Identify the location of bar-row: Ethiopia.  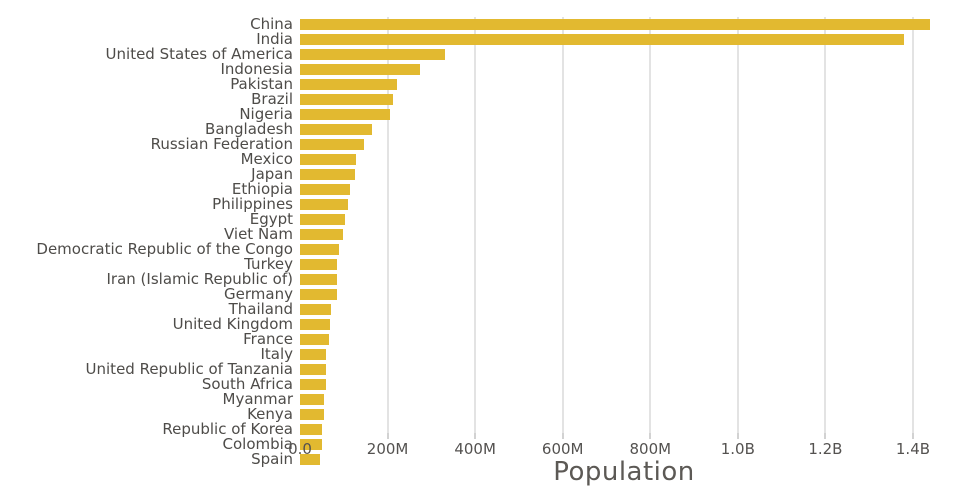
(474, 189).